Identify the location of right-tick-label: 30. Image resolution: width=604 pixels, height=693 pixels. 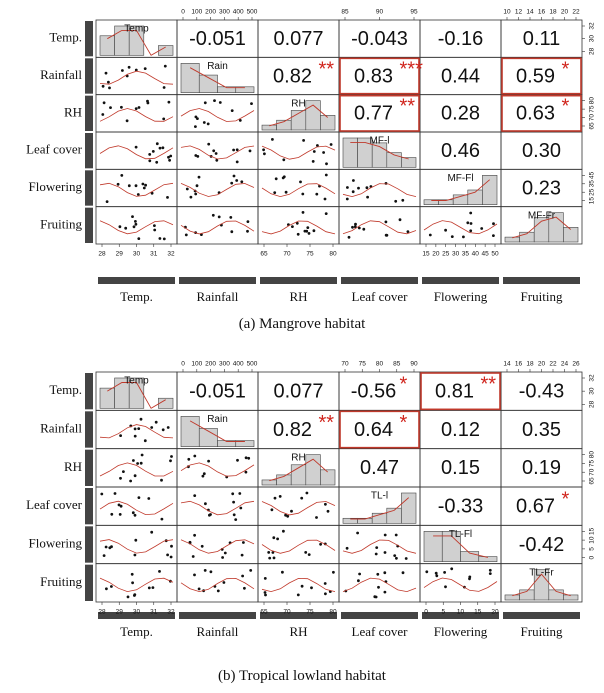
(592, 391).